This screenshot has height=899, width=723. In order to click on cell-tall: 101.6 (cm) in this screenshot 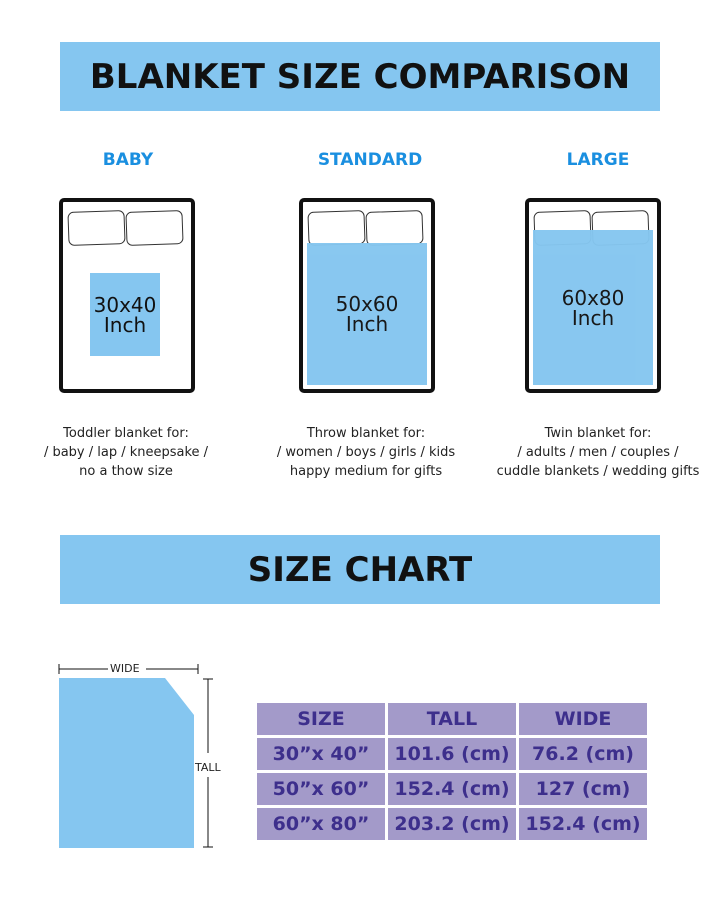, I will do `click(452, 754)`.